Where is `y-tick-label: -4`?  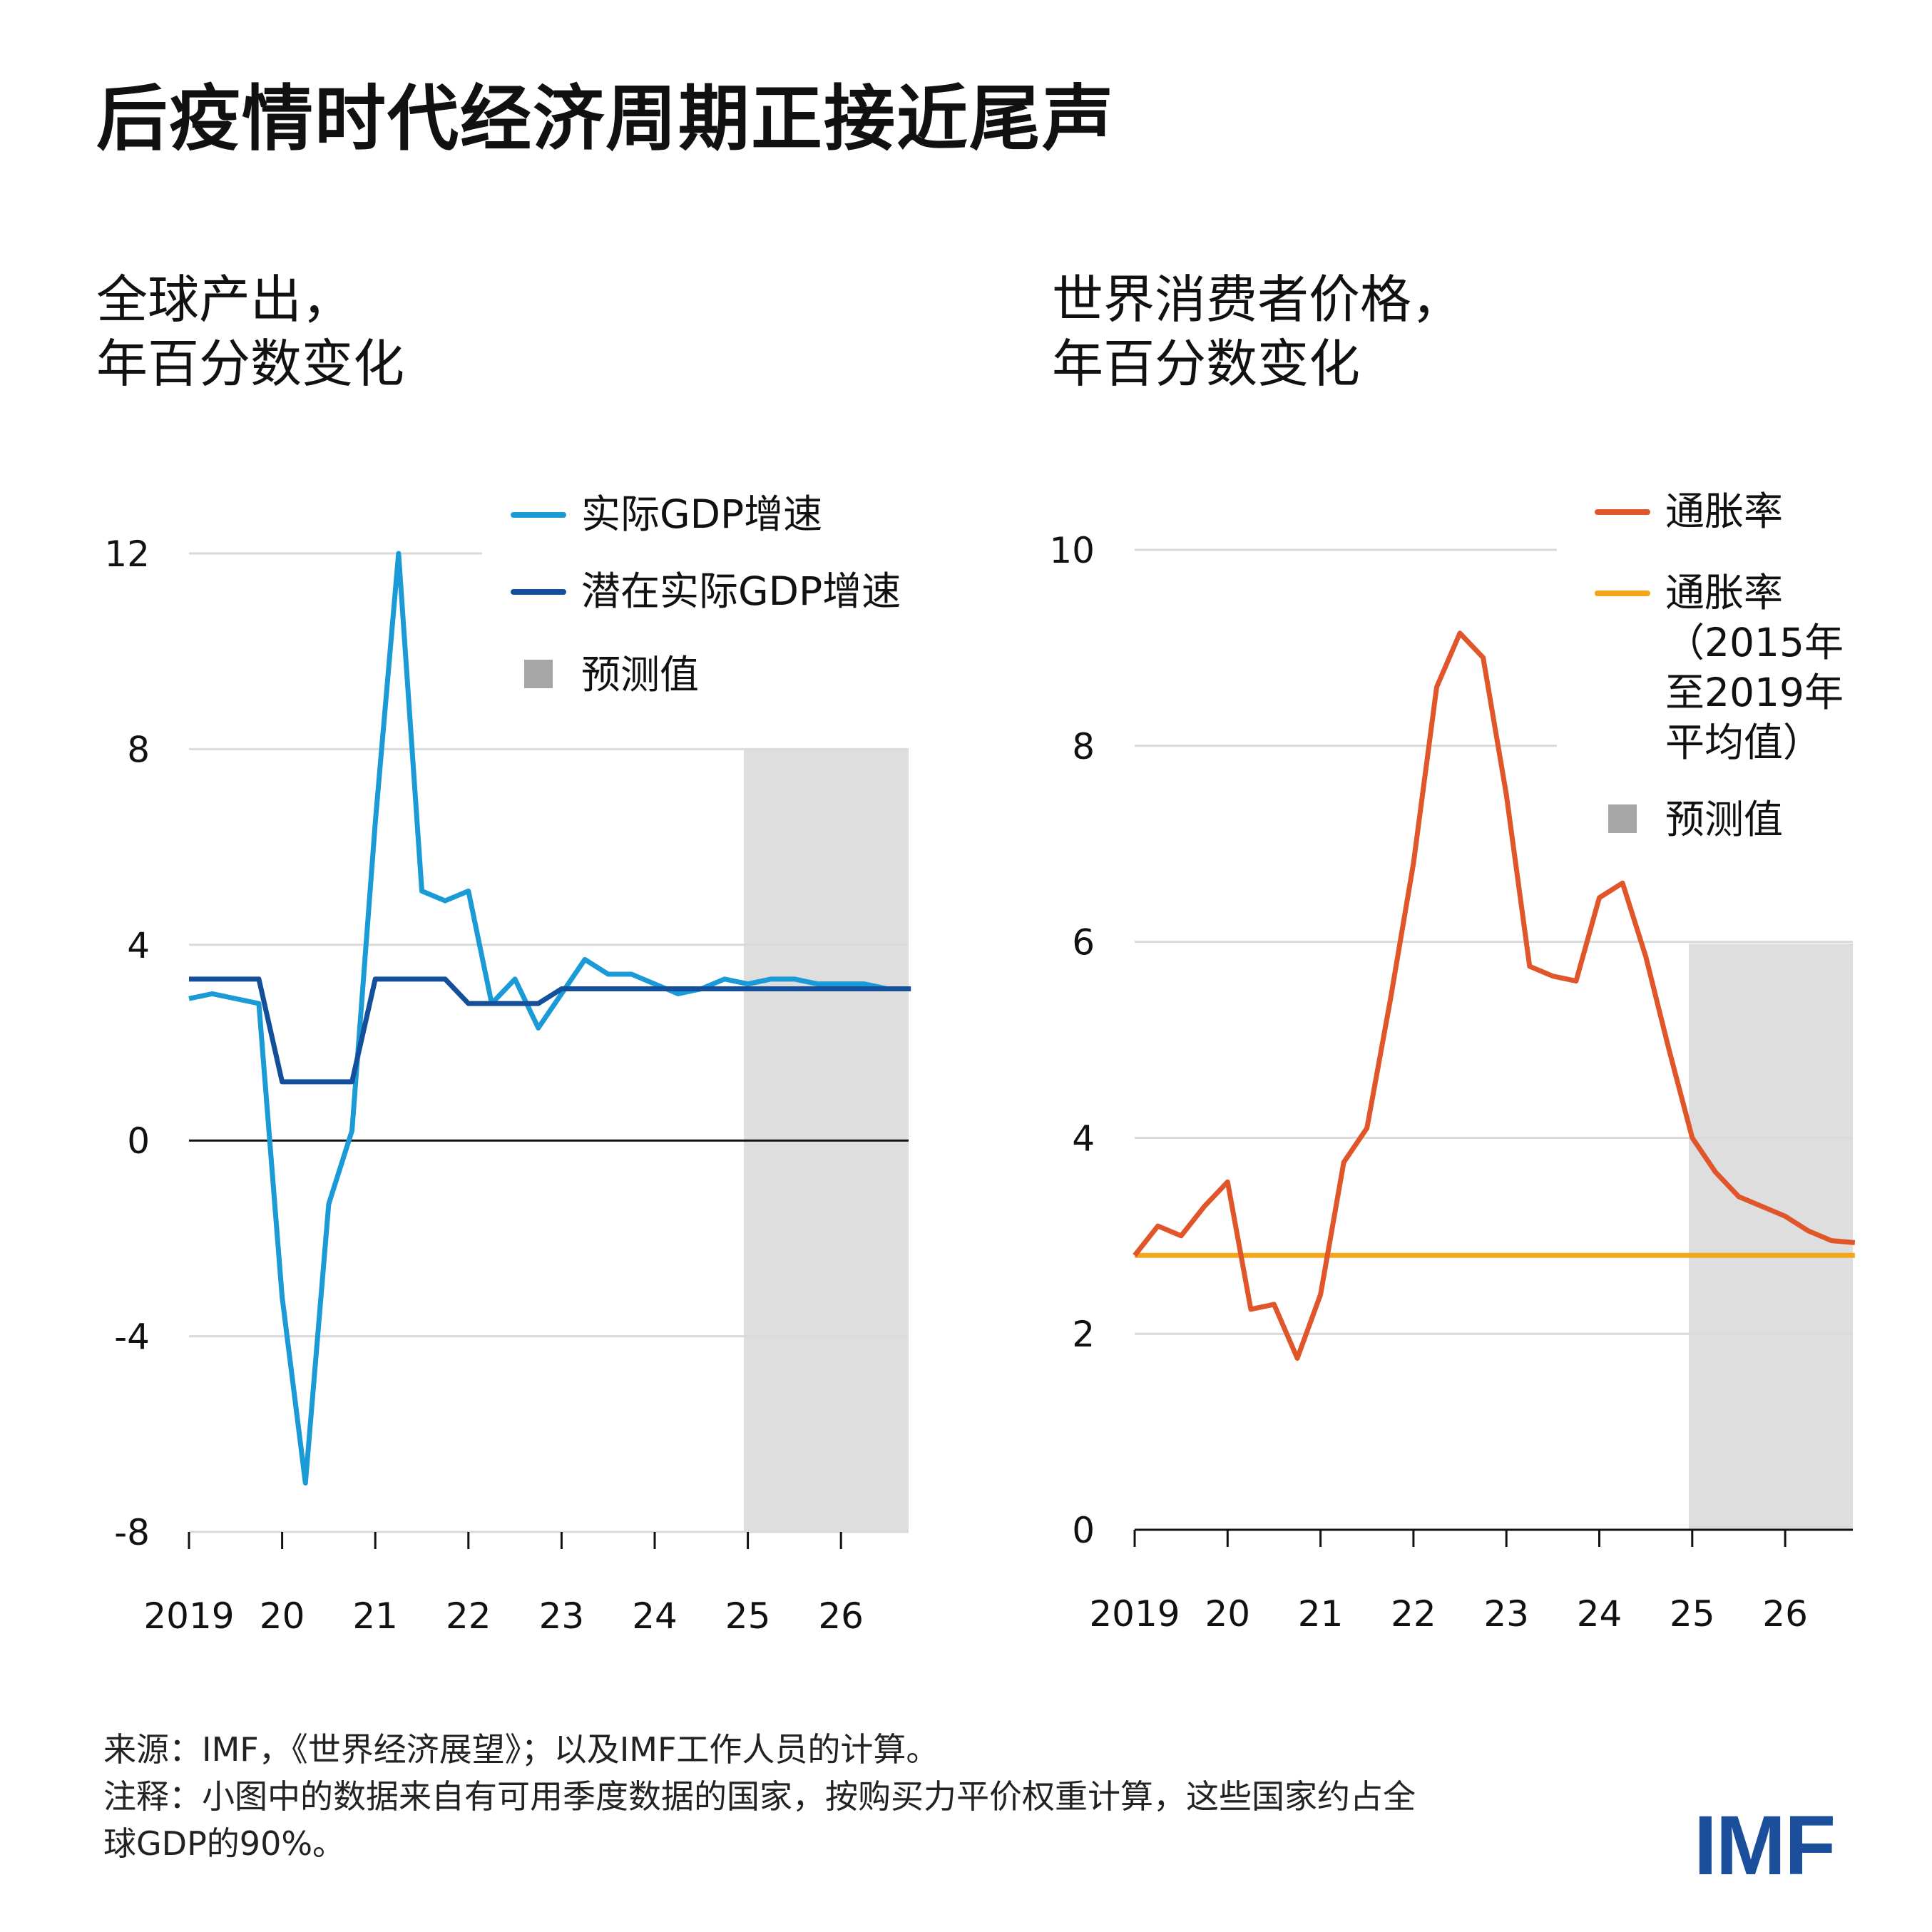 y-tick-label: -4 is located at coordinates (132, 1338).